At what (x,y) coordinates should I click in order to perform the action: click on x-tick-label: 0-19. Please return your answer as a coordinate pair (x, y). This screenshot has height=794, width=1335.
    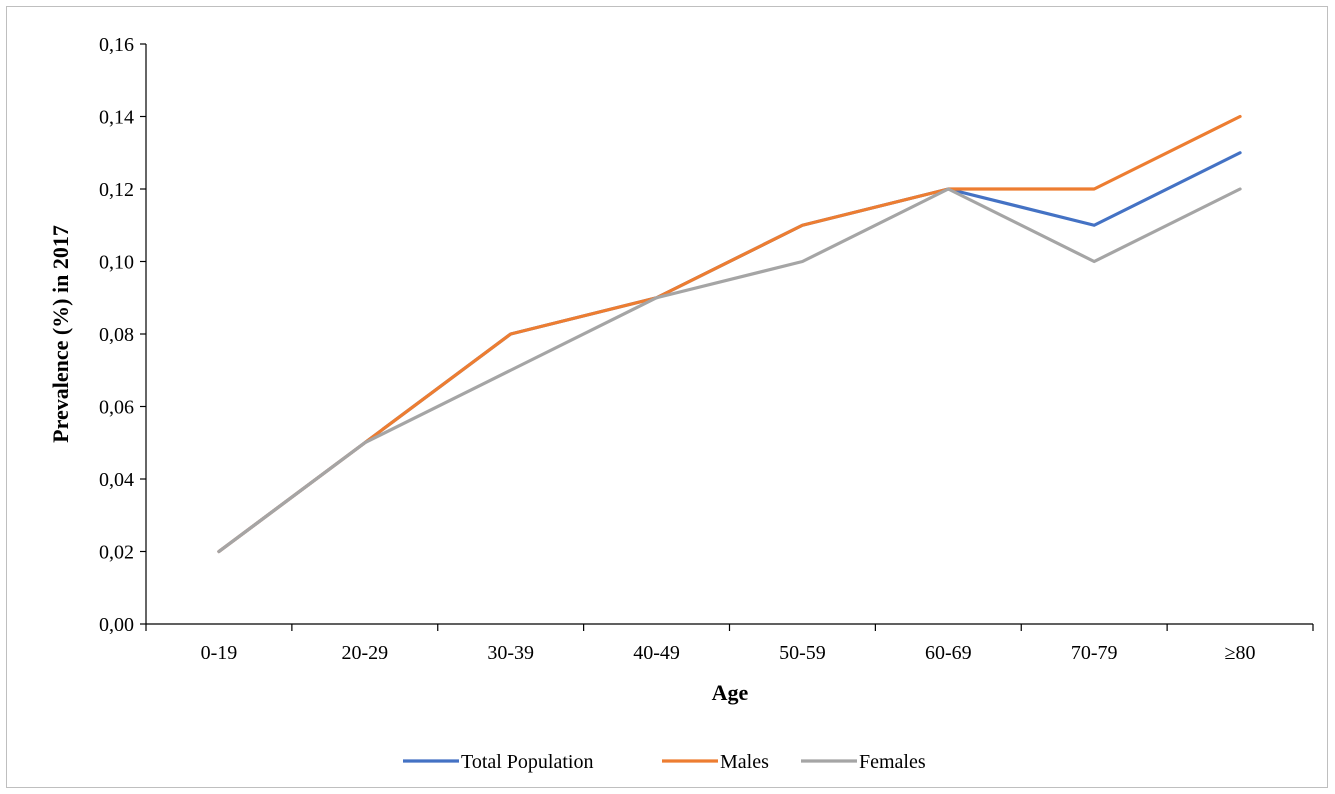
    Looking at the image, I should click on (219, 653).